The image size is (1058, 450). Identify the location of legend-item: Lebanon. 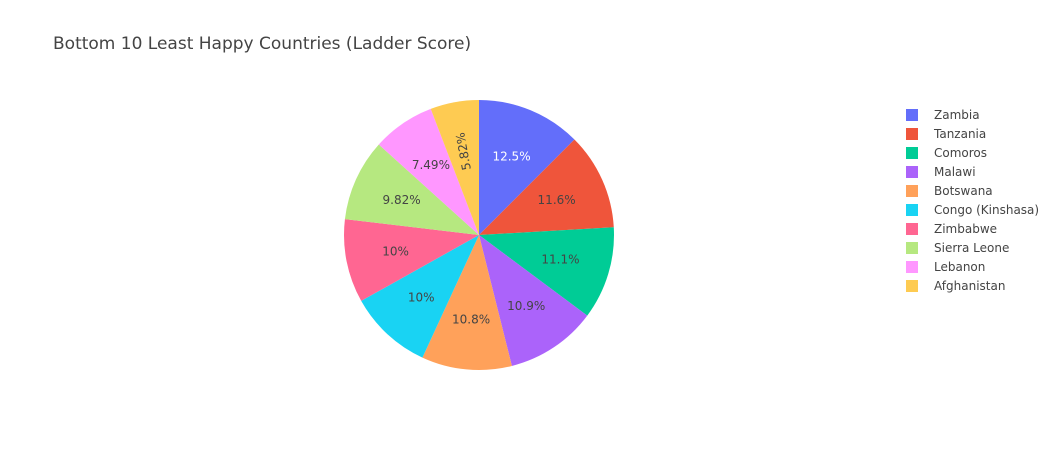
(972, 266).